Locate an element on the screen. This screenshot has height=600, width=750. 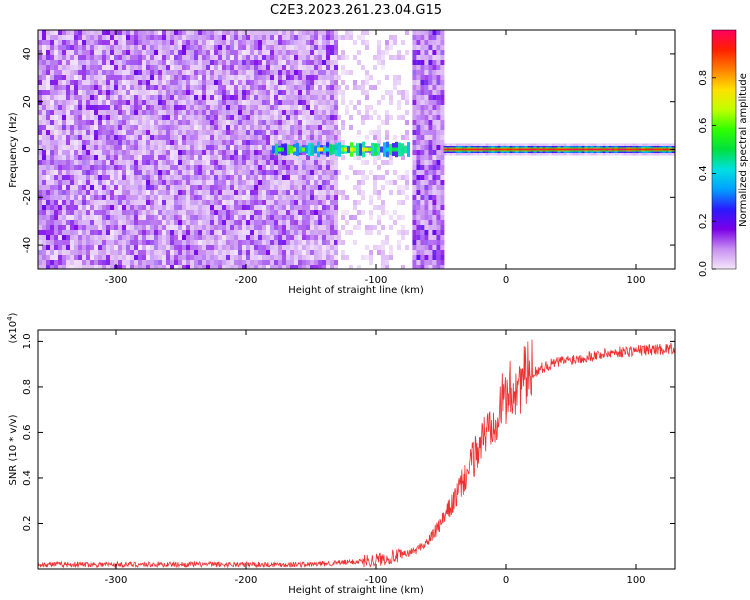
colorbar-ticks: 0.00.20.40.60.8 is located at coordinates (707, 173).